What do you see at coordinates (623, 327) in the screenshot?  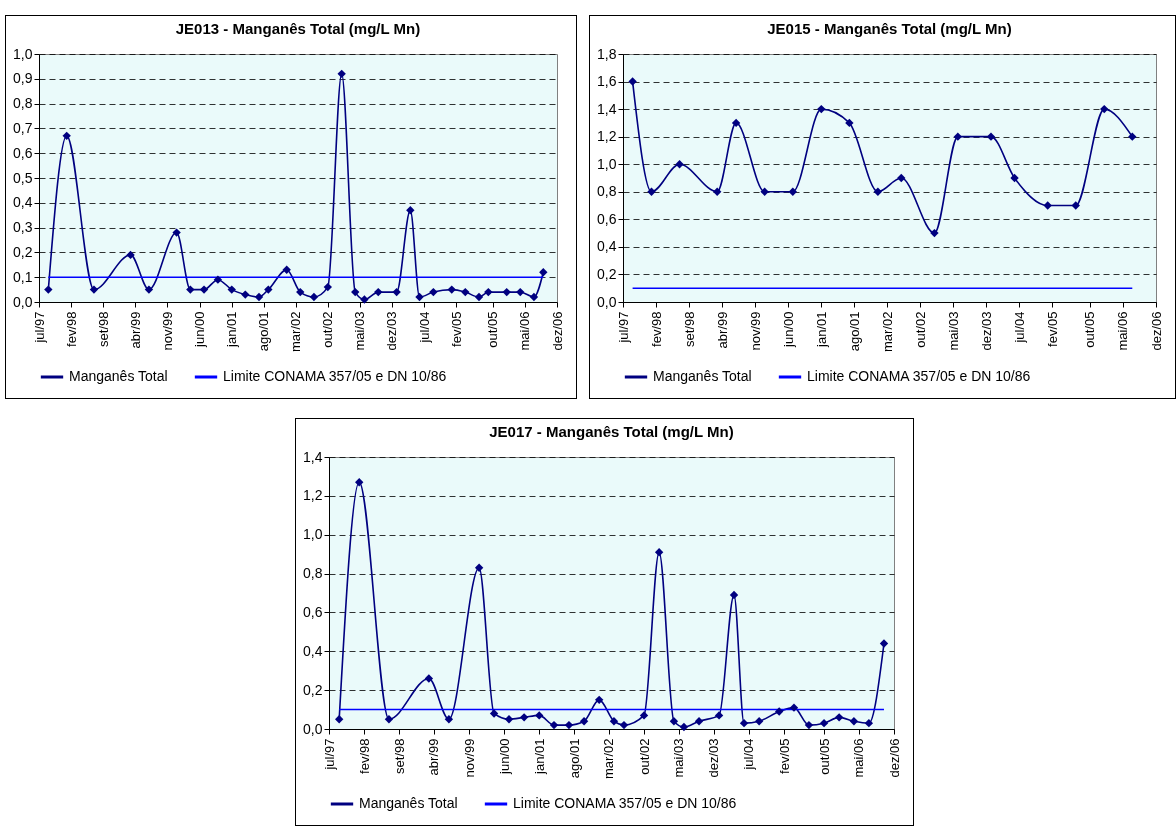 I see `x-tick-label: jul/97` at bounding box center [623, 327].